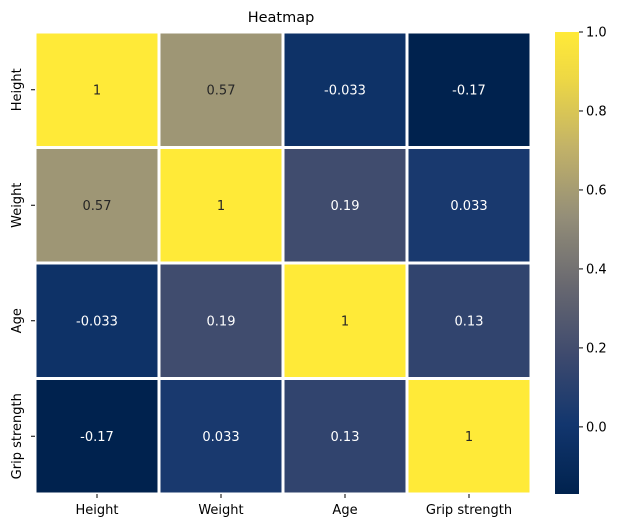  I want to click on y-axis: Height Weight Age Grip strength, so click(22, 273).